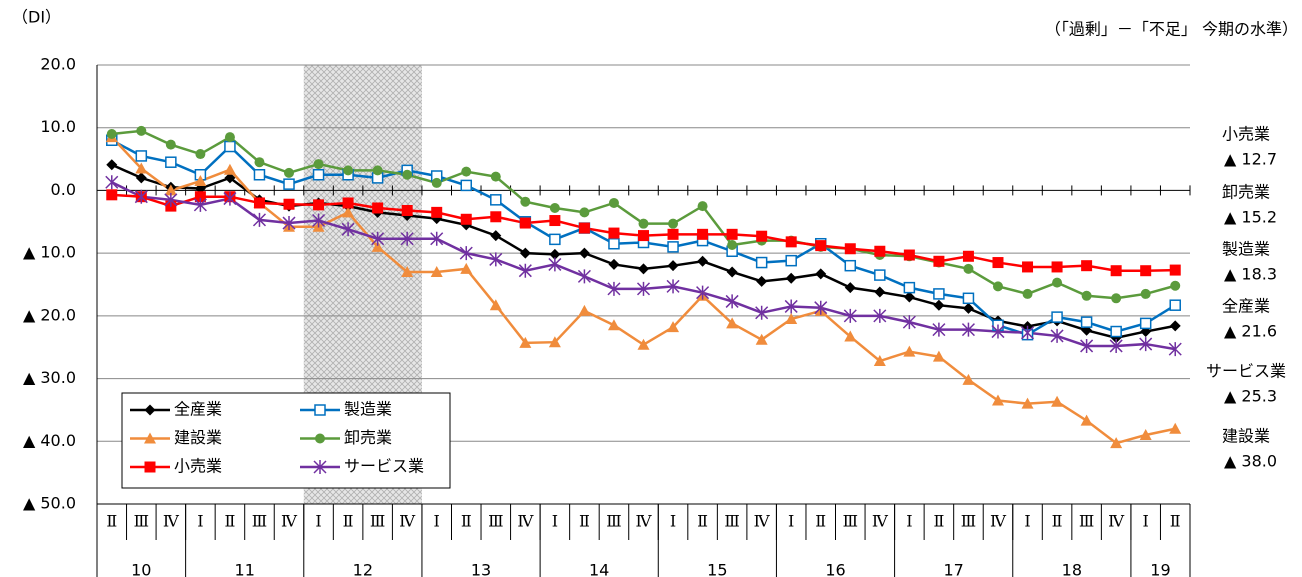 Image resolution: width=1302 pixels, height=577 pixels. I want to click on unit-label: （DI）, so click(36, 17).